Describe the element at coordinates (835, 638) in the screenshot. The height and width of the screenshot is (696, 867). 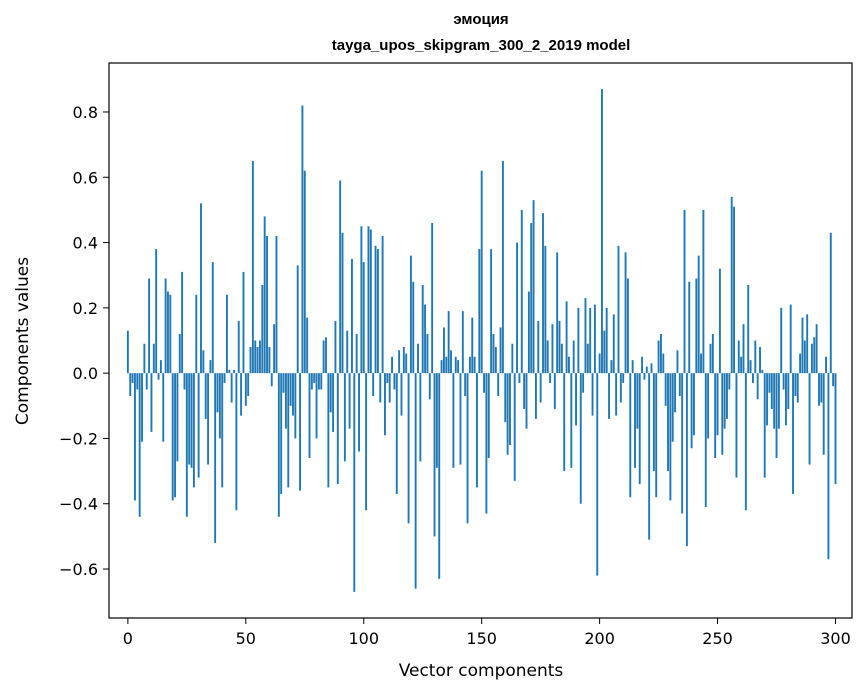
I see `x-tick-label: 300` at that location.